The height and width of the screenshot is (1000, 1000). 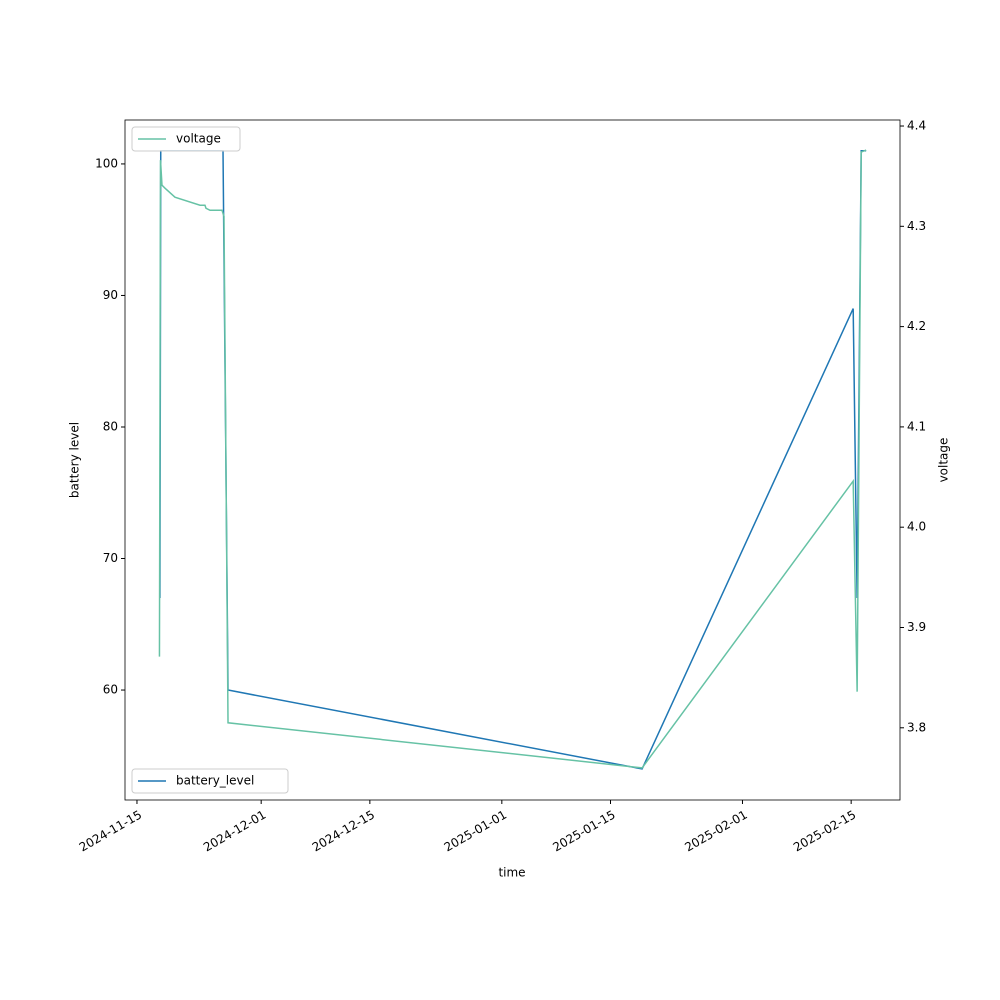 What do you see at coordinates (110, 295) in the screenshot?
I see `y-tick-label: 90` at bounding box center [110, 295].